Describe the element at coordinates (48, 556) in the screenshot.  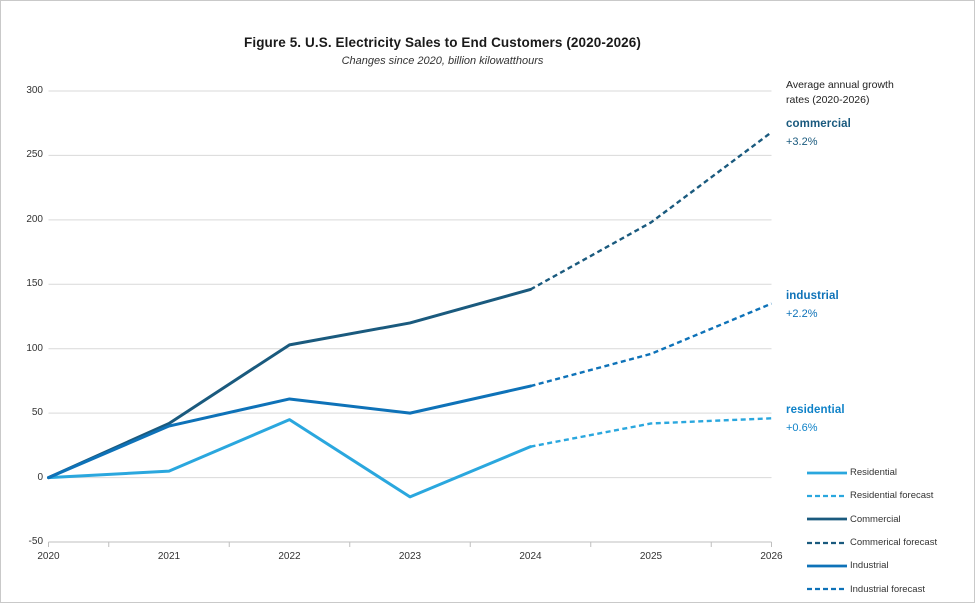
I see `x-tick-label-2020: 2020` at that location.